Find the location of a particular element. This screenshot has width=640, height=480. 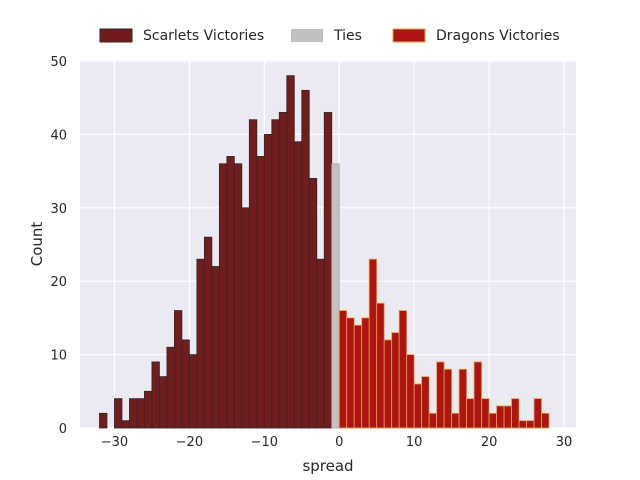

legend-label-dragons: Dragons Victories is located at coordinates (498, 36).